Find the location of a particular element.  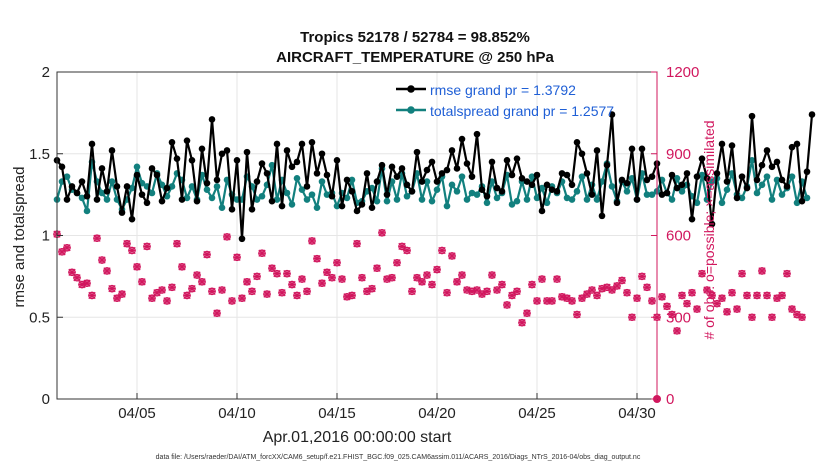

y-tick-label-left: 1.5 is located at coordinates (39, 154).